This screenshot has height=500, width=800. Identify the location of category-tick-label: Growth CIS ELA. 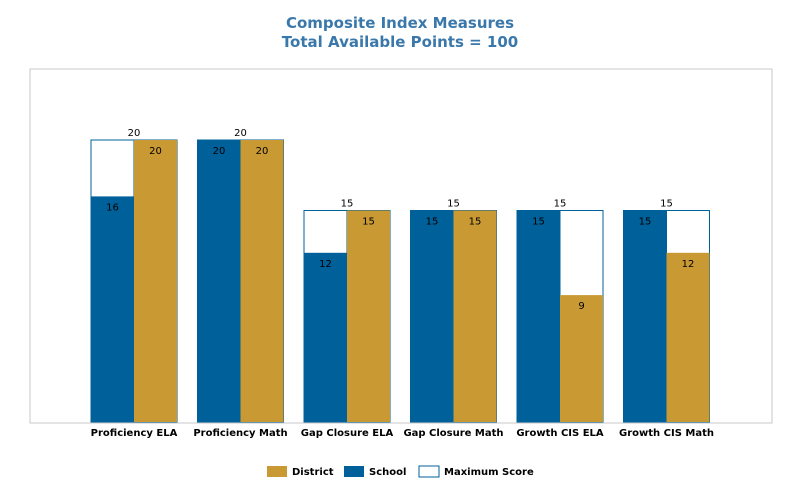
(560, 433).